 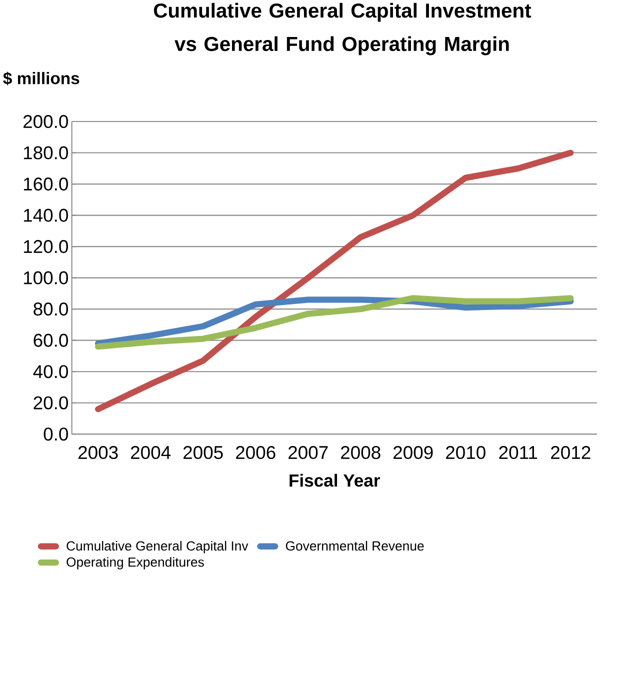 I want to click on y-tick-label: 180.0, so click(x=46, y=153).